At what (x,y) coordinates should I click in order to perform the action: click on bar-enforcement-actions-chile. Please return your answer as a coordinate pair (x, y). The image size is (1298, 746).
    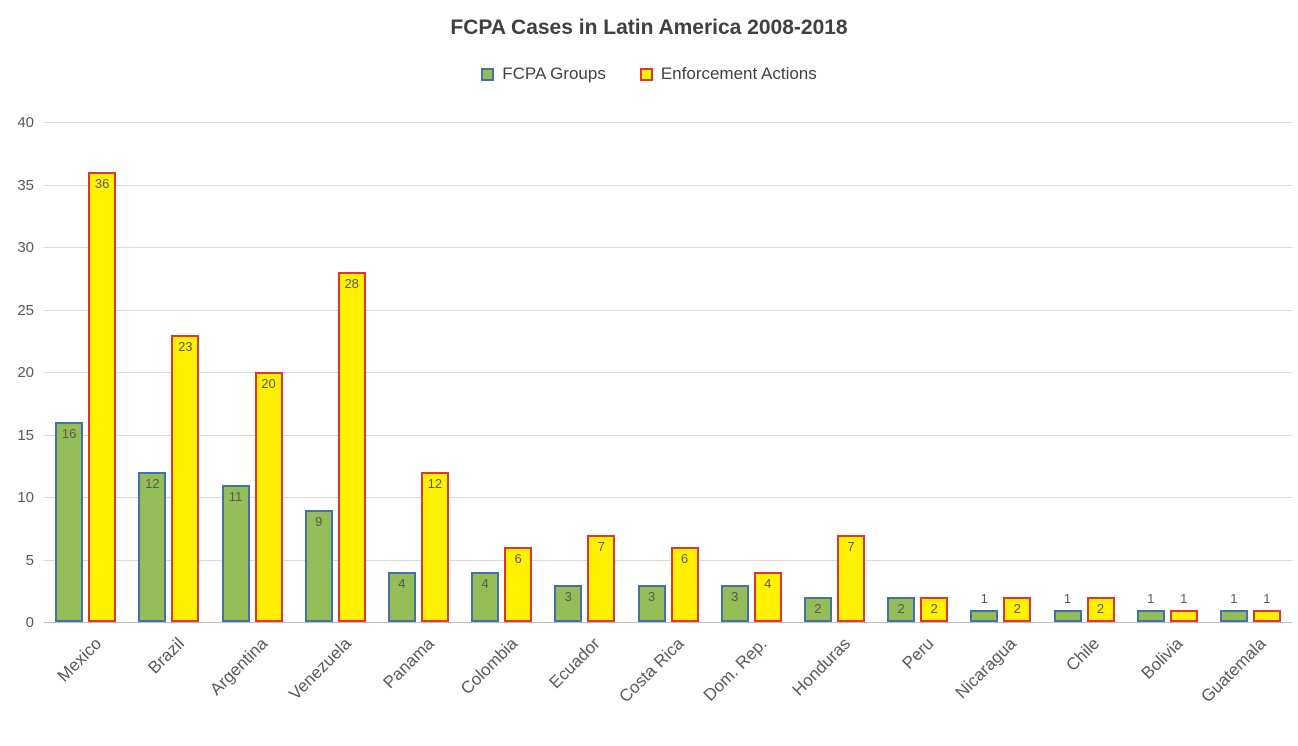
    Looking at the image, I should click on (1100, 609).